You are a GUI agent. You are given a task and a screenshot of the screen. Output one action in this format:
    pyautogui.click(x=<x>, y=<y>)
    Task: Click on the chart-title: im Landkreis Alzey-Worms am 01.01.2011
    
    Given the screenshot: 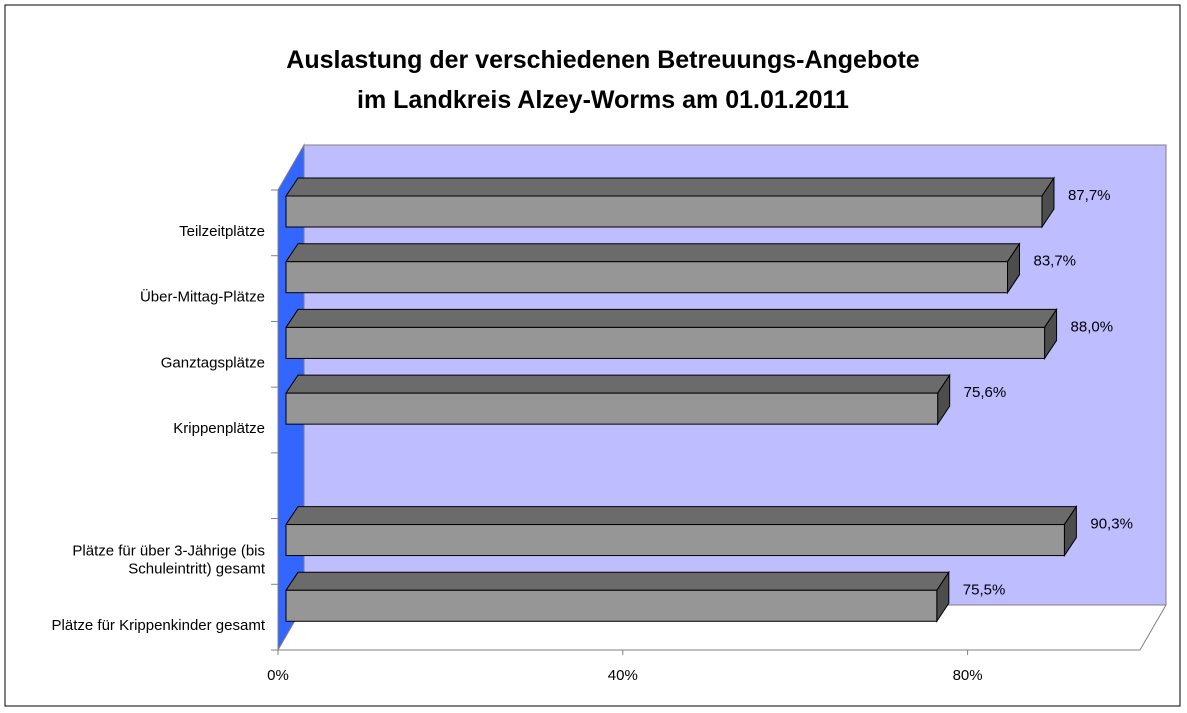 What is the action you would take?
    pyautogui.click(x=603, y=100)
    